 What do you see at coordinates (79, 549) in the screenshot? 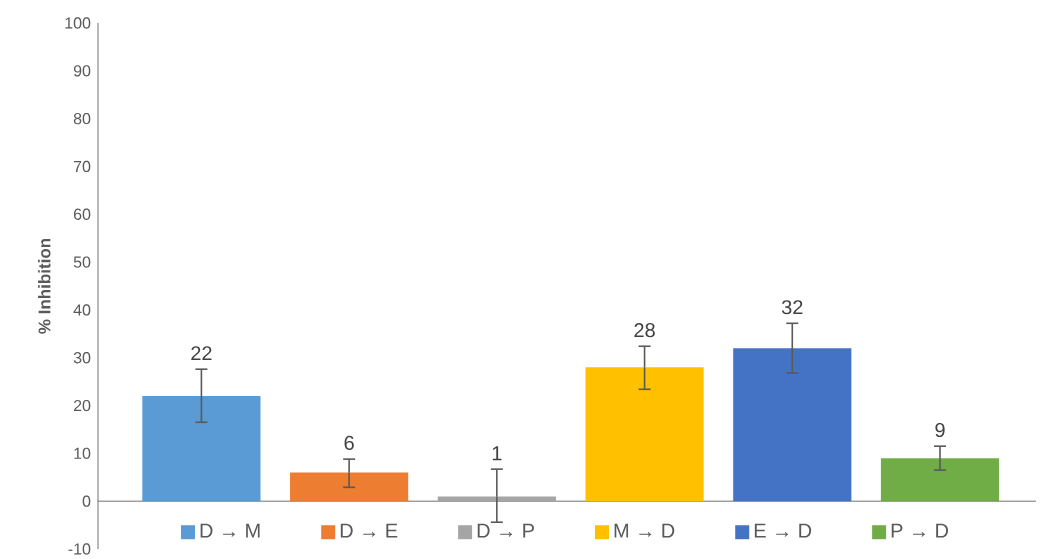
I see `y-tick-label: -10` at bounding box center [79, 549].